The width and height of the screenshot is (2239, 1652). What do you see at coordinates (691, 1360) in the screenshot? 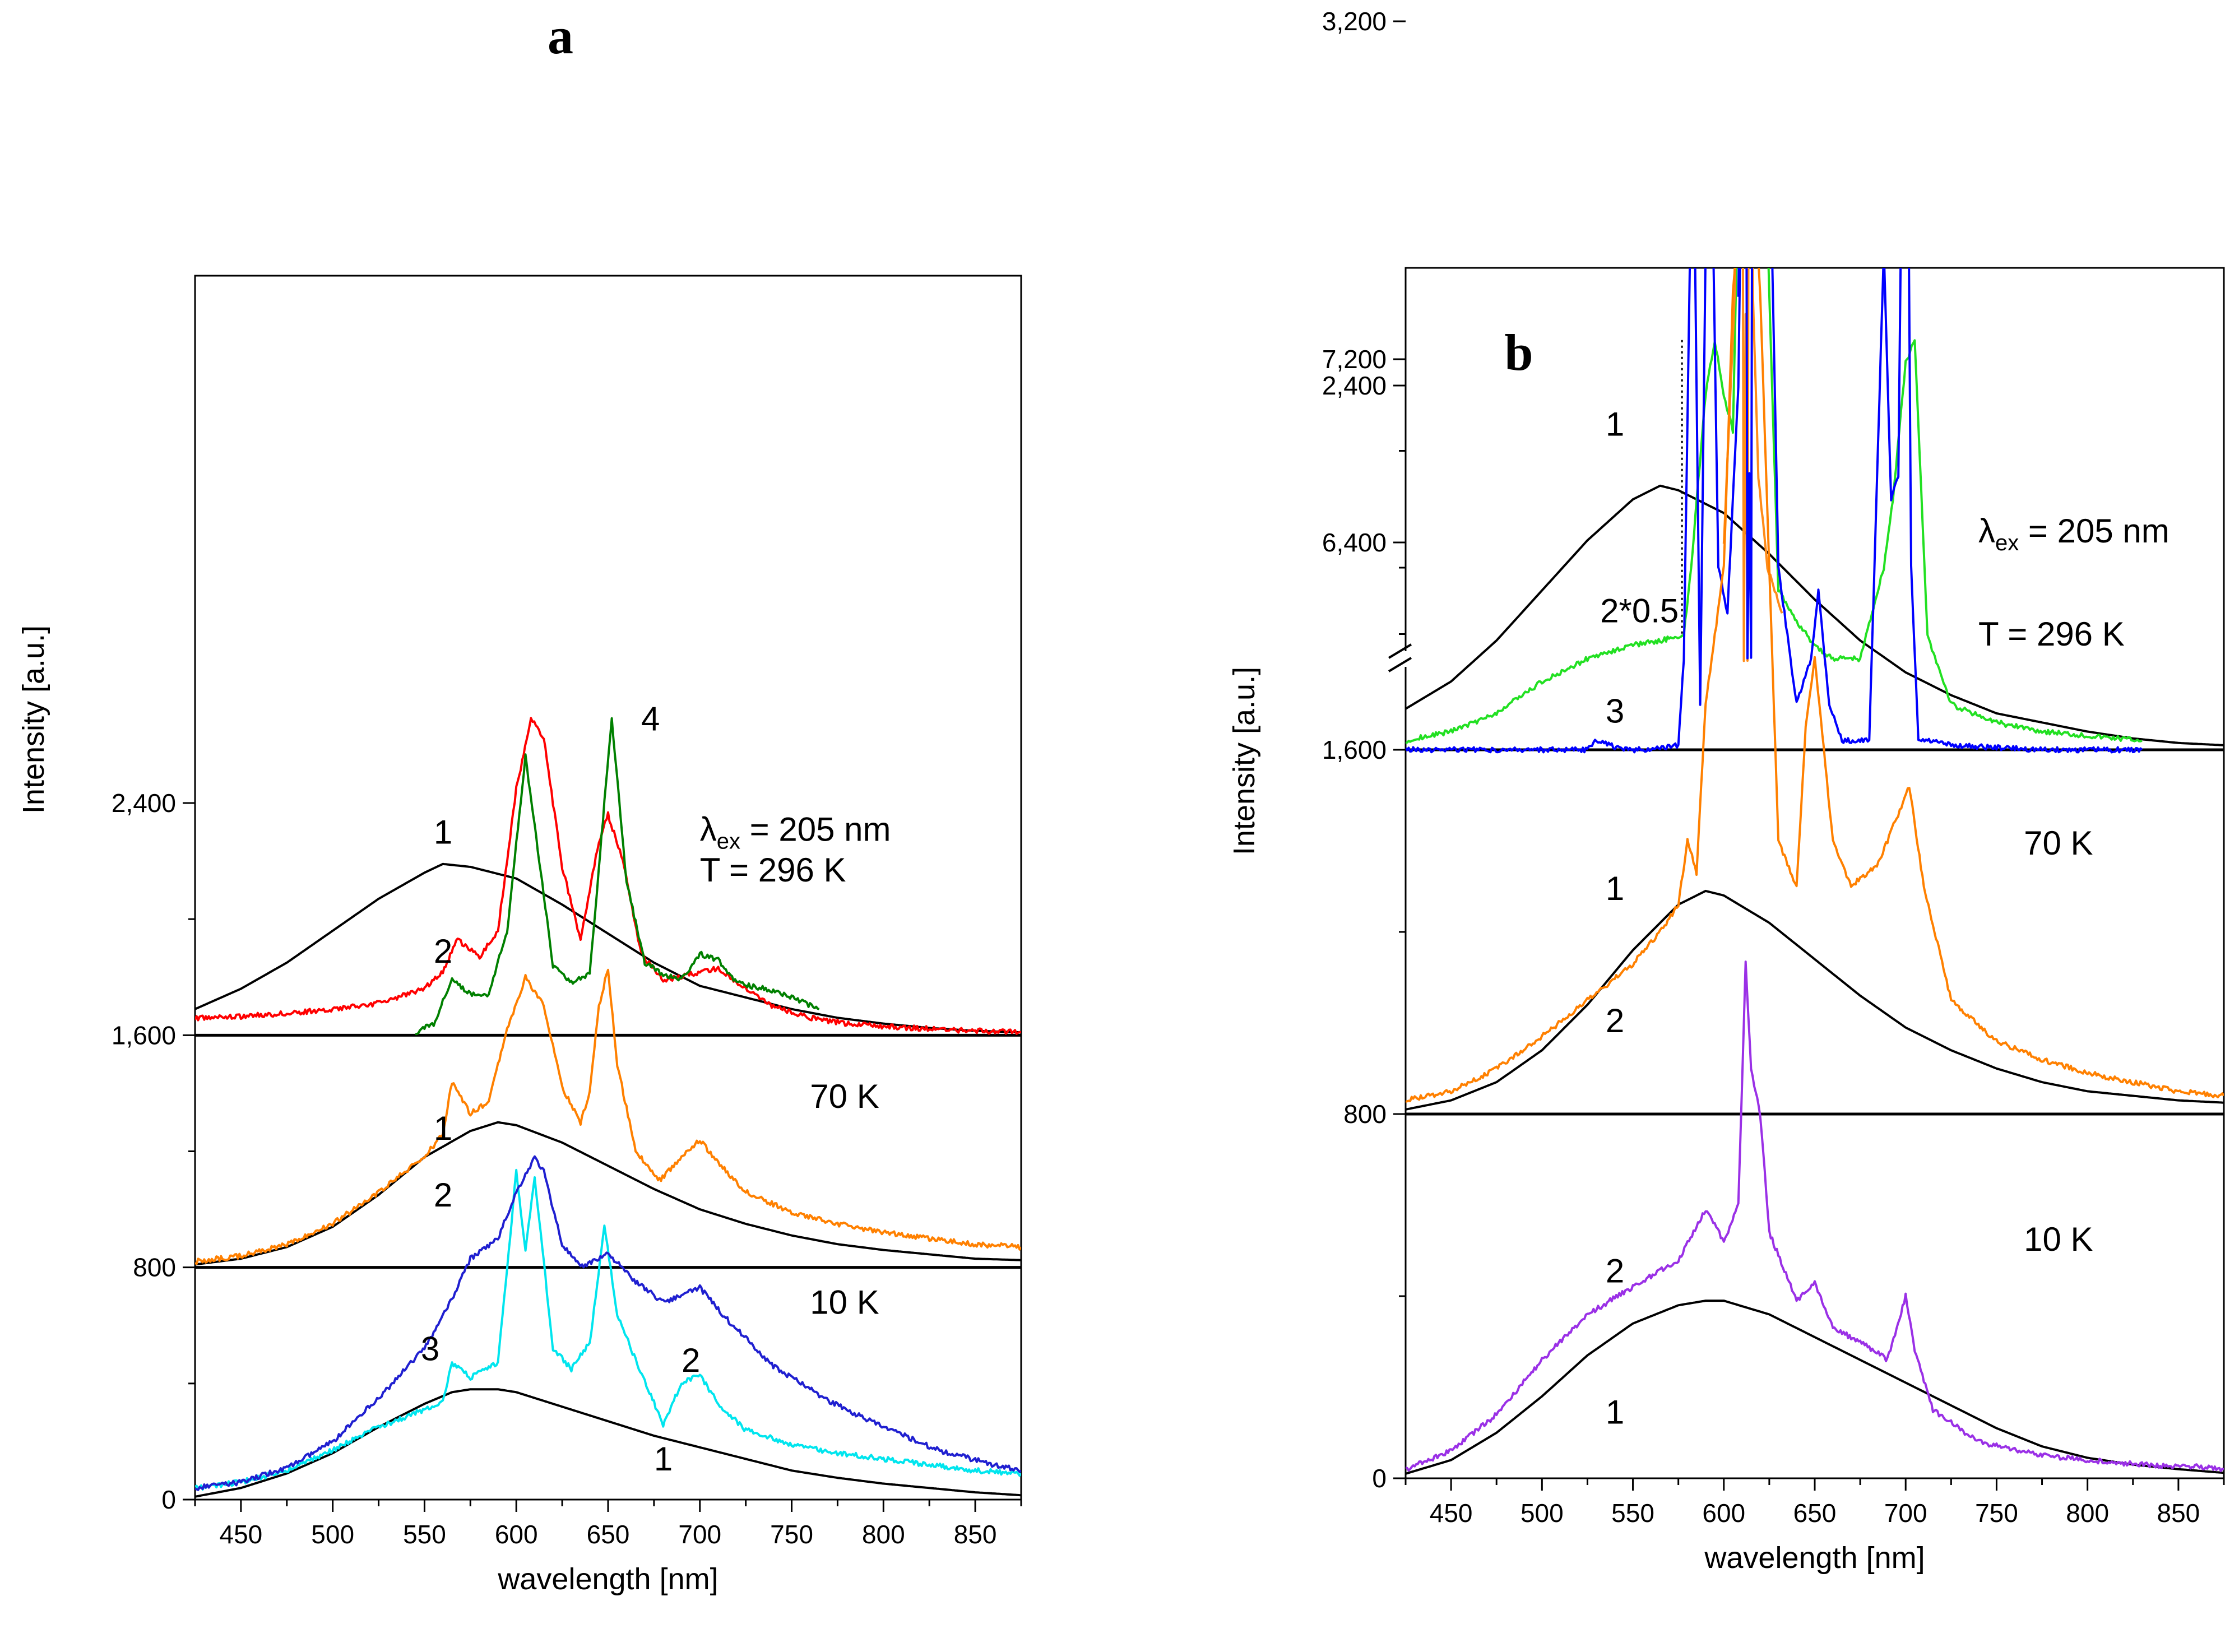
I see `annotation-a-l2-low: 2` at bounding box center [691, 1360].